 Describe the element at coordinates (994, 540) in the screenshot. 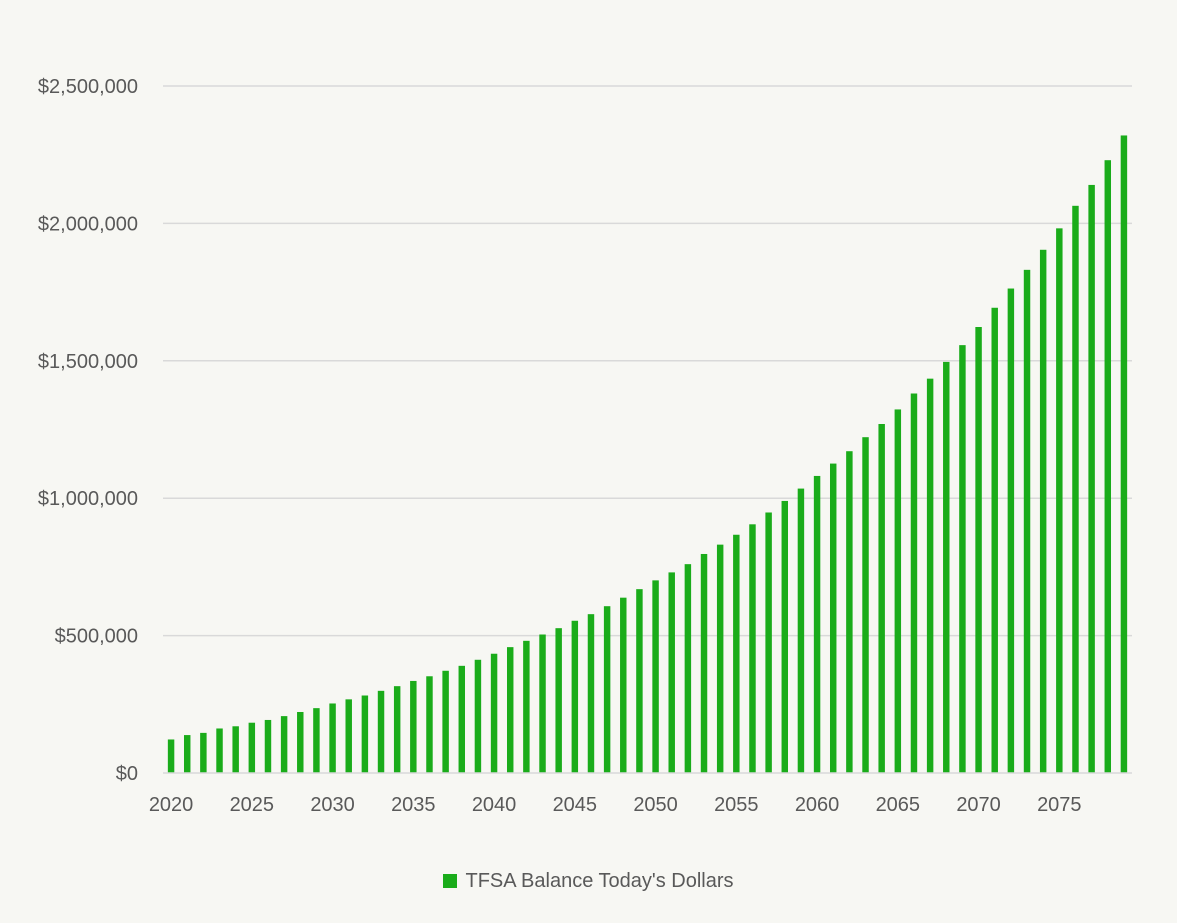

I see `bar-2071` at that location.